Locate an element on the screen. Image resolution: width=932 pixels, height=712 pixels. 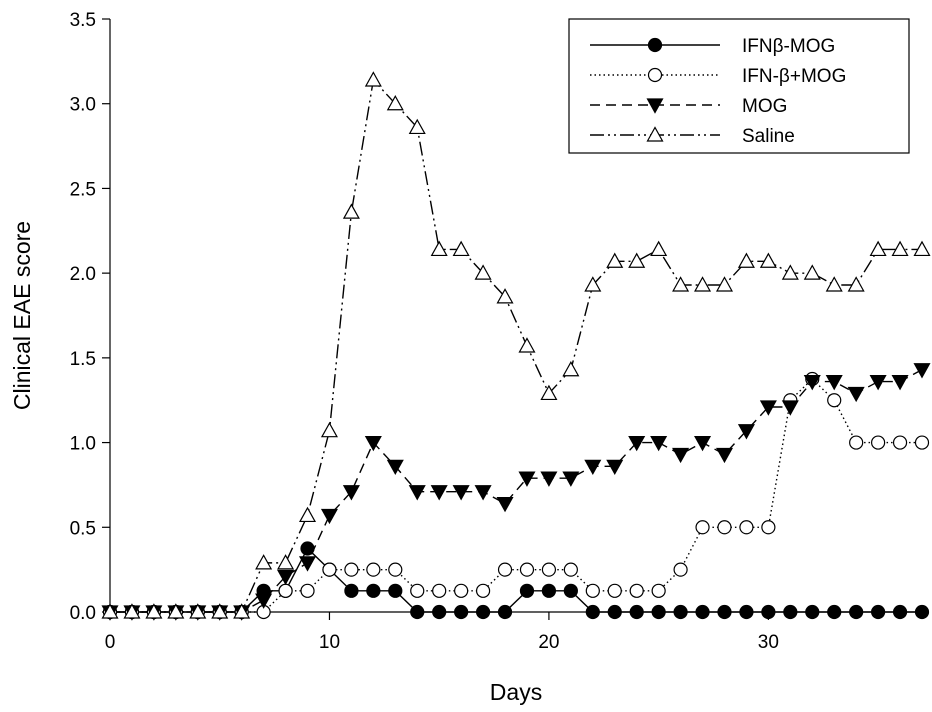
series-line is located at coordinates (516, 580).